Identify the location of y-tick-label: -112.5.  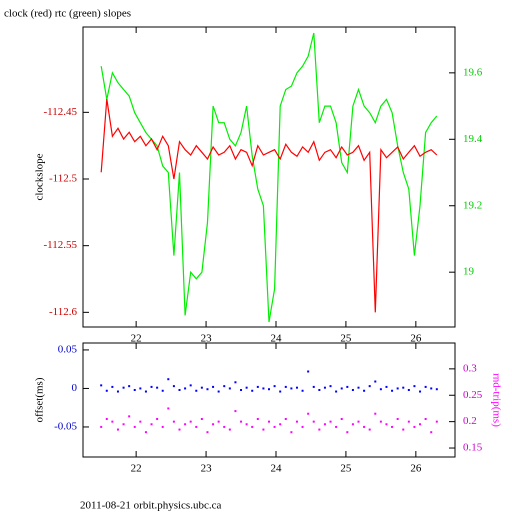
(63, 179).